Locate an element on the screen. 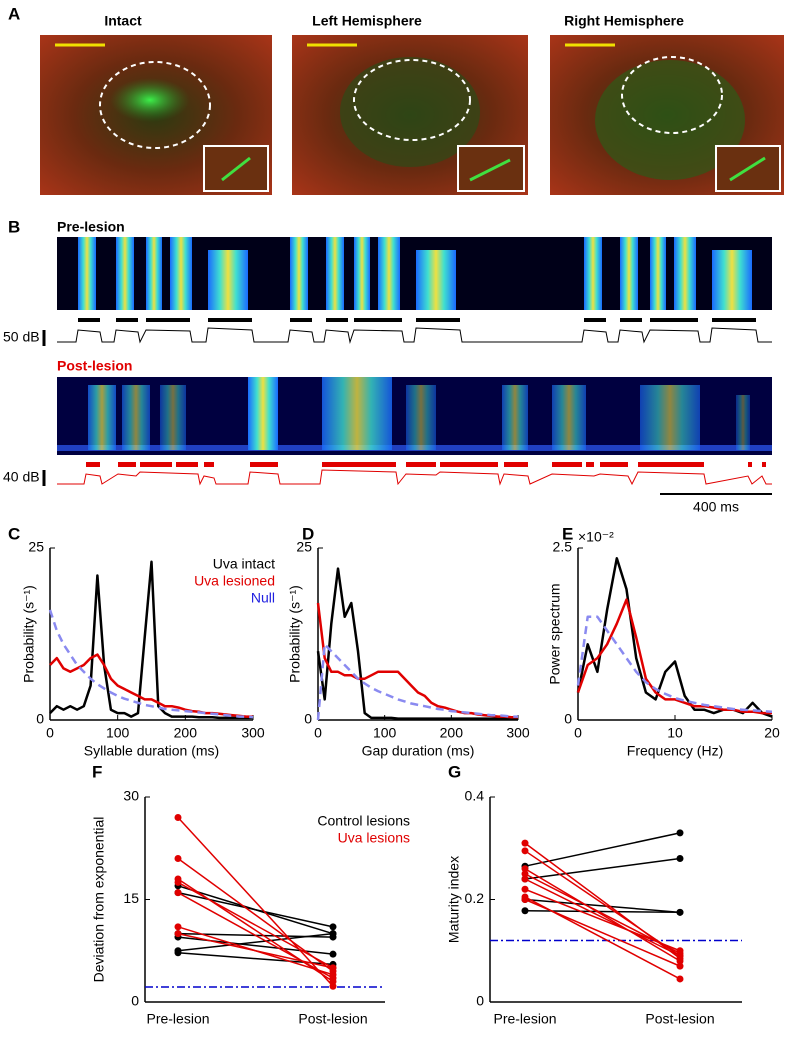  scale-label: 40 dB is located at coordinates (21, 477).